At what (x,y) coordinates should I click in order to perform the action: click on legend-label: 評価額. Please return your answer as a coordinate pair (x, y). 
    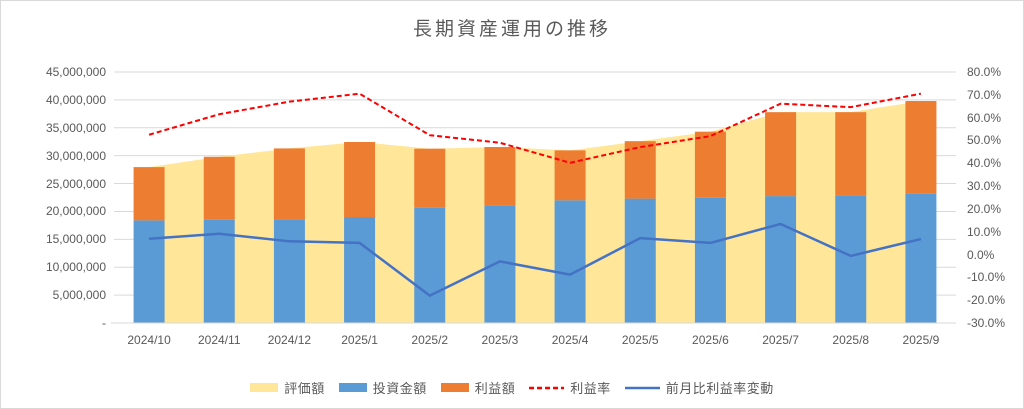
    Looking at the image, I should click on (304, 388).